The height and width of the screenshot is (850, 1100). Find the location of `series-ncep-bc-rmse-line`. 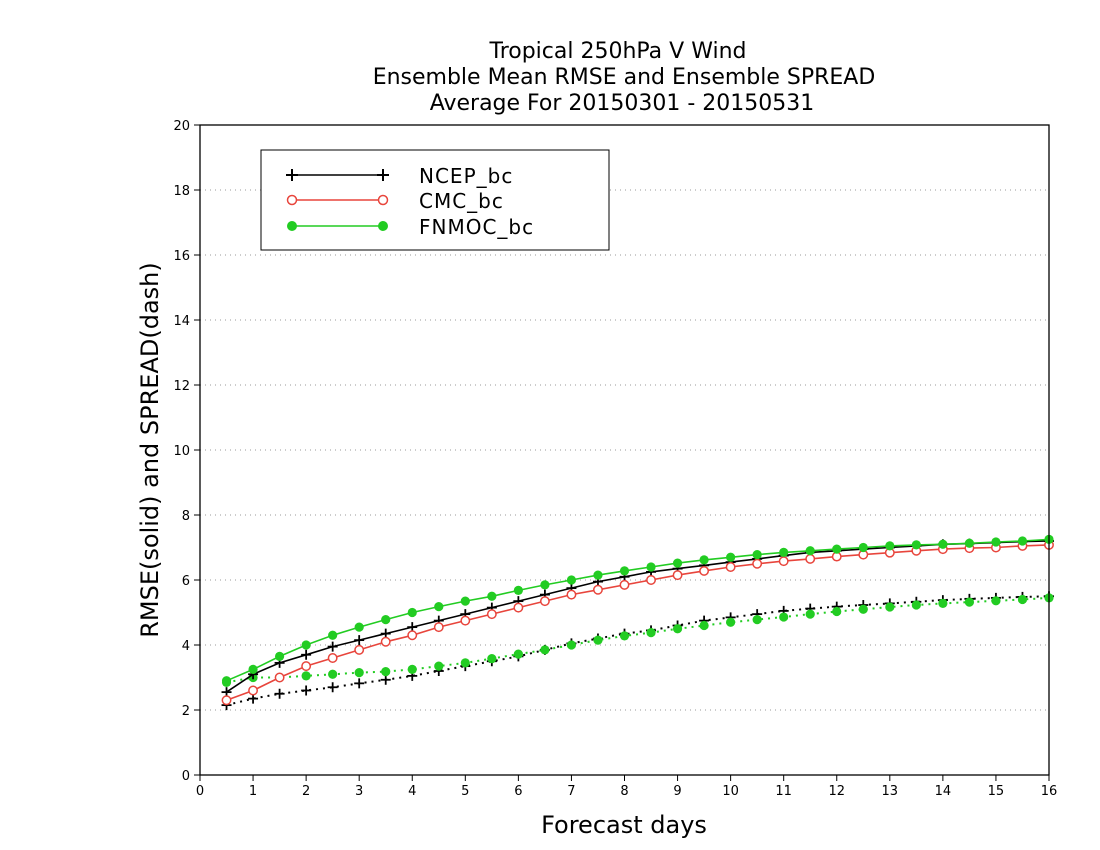

series-ncep-bc-rmse-line is located at coordinates (638, 616).